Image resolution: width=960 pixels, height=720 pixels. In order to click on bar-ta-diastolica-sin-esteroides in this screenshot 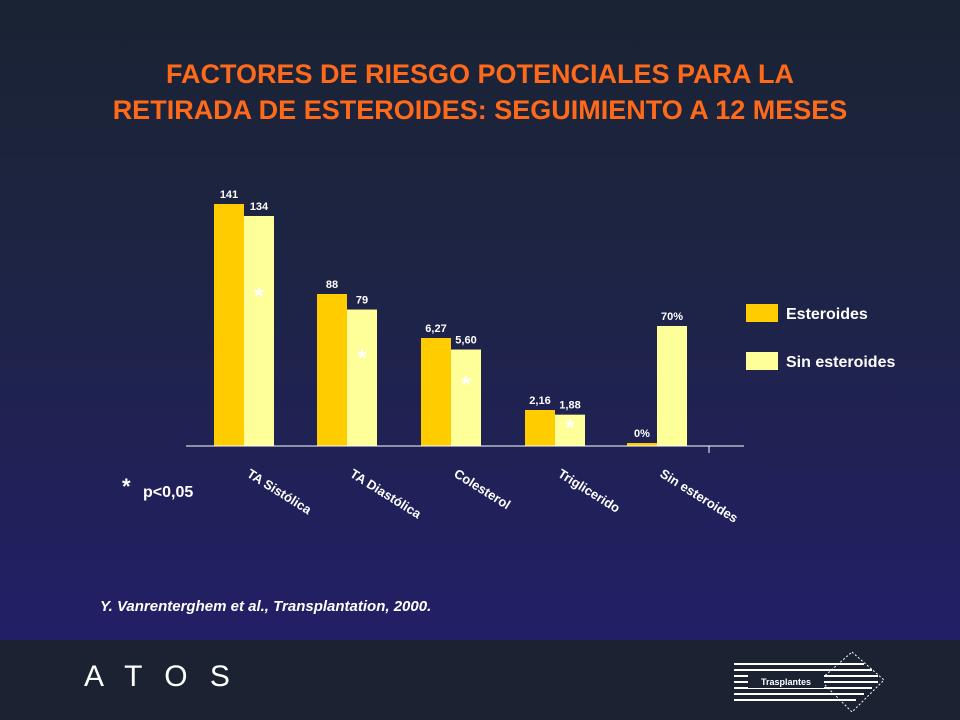, I will do `click(362, 377)`.